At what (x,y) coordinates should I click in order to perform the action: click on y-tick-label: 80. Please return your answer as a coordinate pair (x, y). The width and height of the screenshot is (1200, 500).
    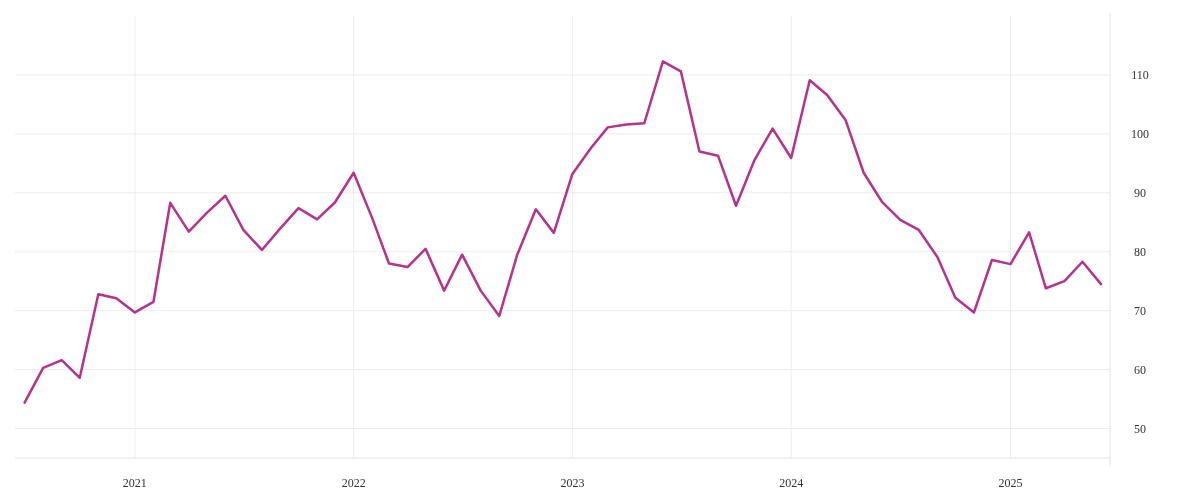
    Looking at the image, I should click on (1140, 251).